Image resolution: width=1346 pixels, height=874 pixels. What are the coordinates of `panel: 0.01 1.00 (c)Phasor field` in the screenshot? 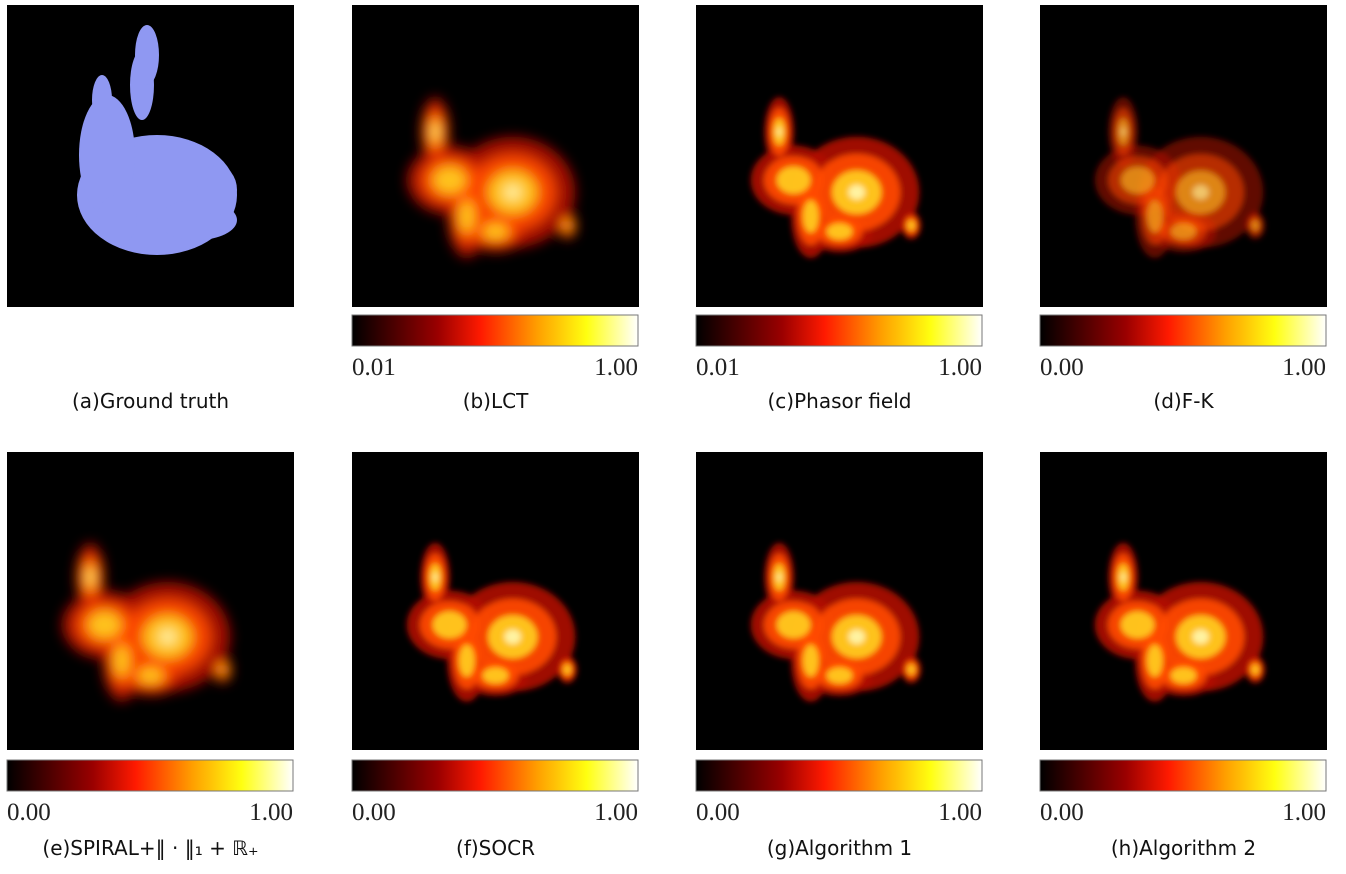 It's located at (839, 209).